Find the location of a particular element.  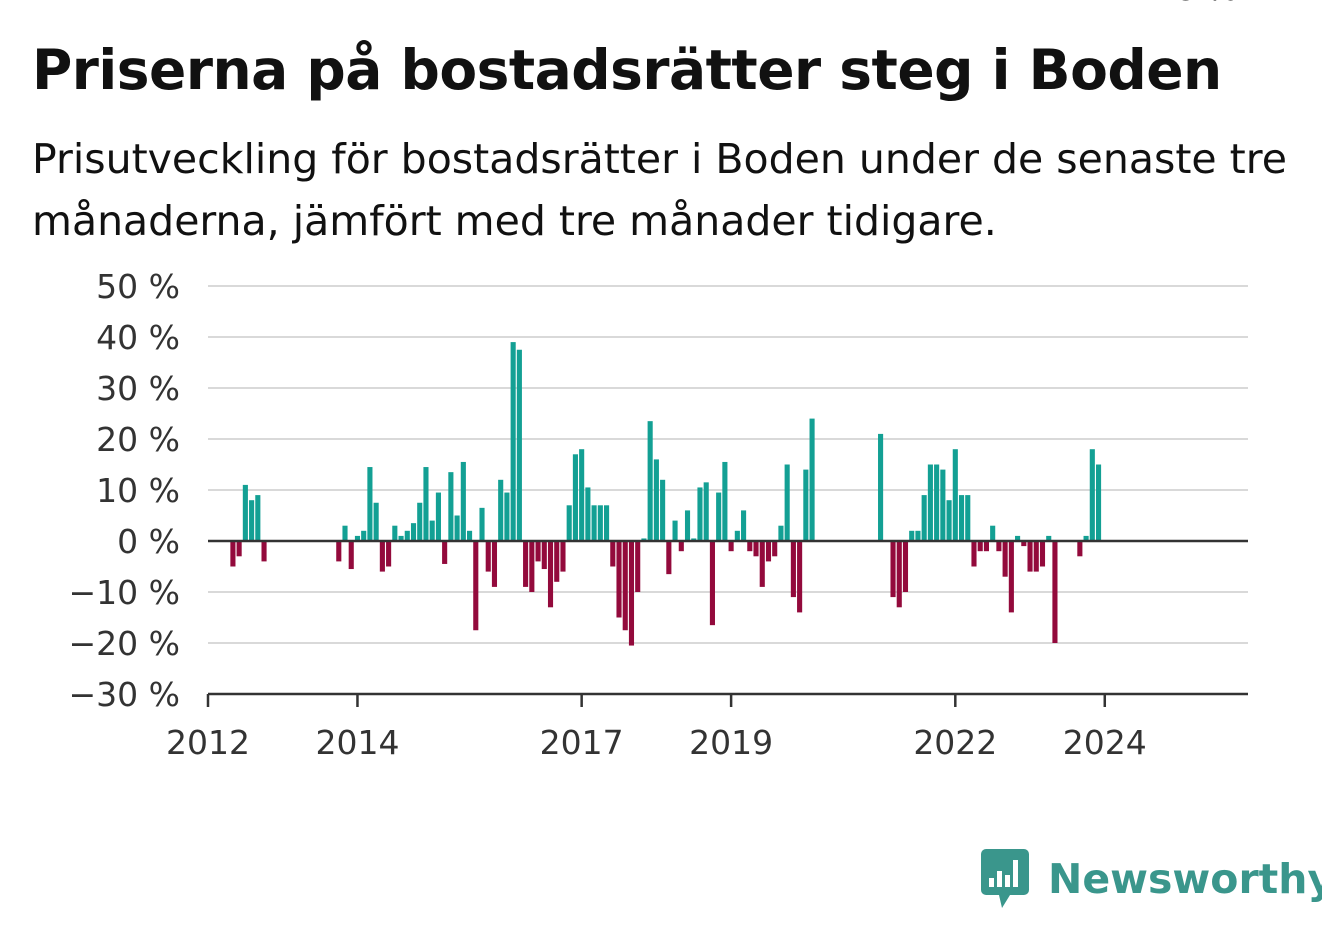

y-tick-label: 30 % is located at coordinates (138, 388).